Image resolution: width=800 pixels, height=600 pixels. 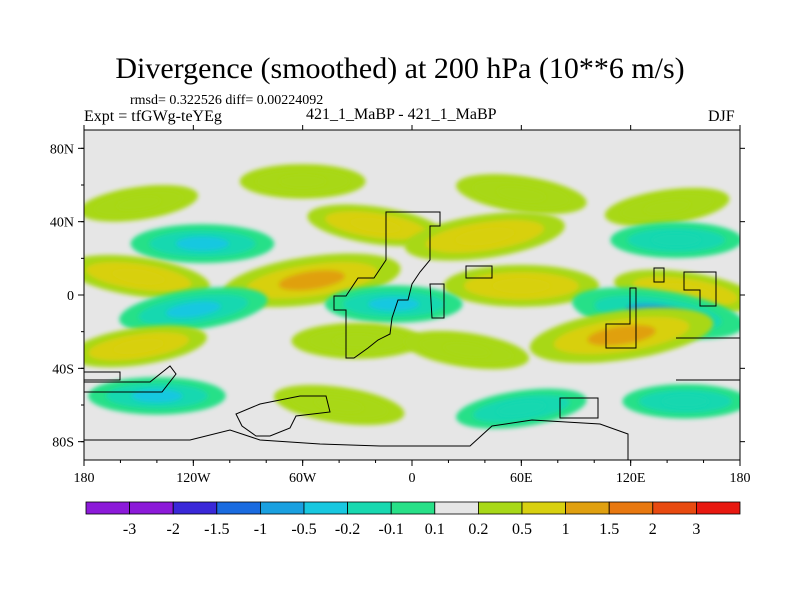 I want to click on x-tick-label: 120E, so click(x=631, y=478).